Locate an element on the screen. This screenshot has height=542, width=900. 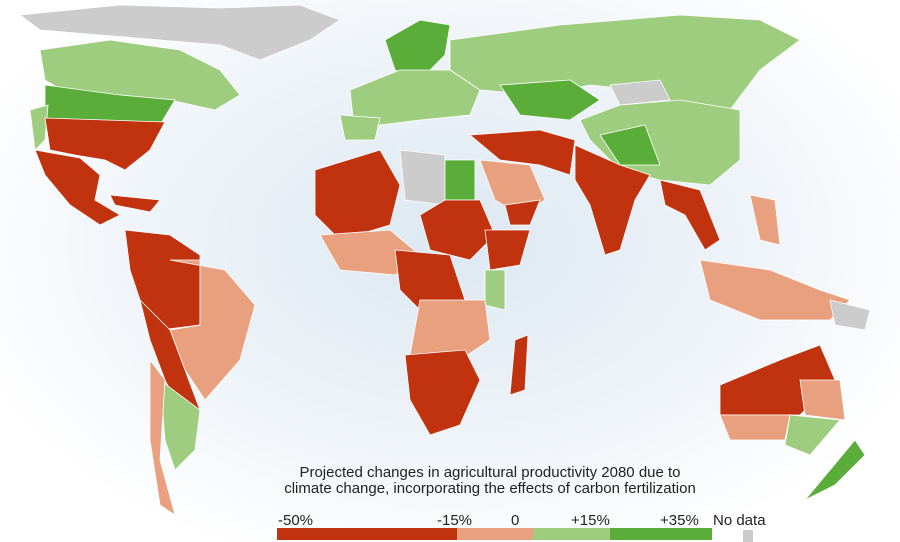
region-yemen is located at coordinates (522, 212).